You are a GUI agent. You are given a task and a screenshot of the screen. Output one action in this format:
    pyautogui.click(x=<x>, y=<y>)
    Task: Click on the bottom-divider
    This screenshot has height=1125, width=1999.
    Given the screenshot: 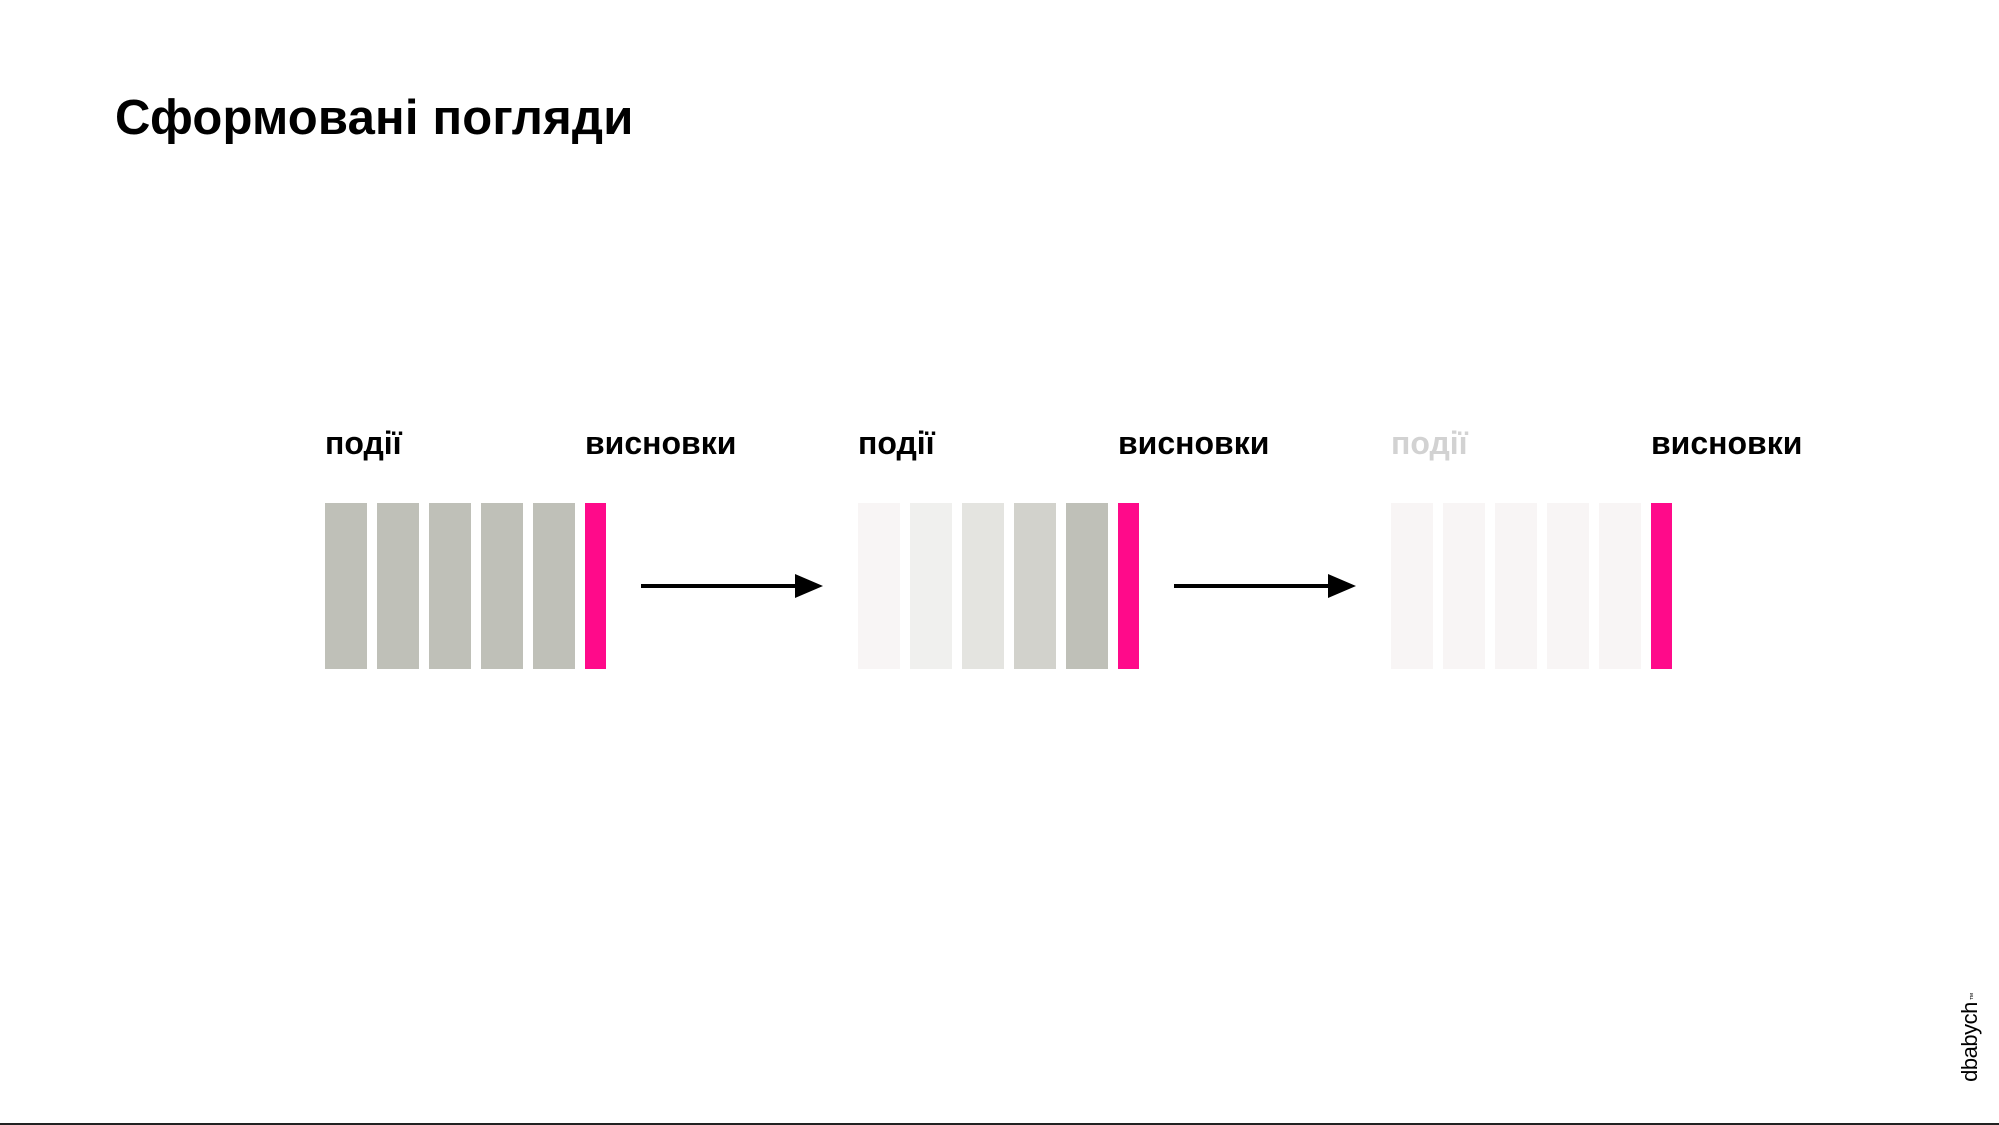 What is the action you would take?
    pyautogui.click(x=999, y=1124)
    